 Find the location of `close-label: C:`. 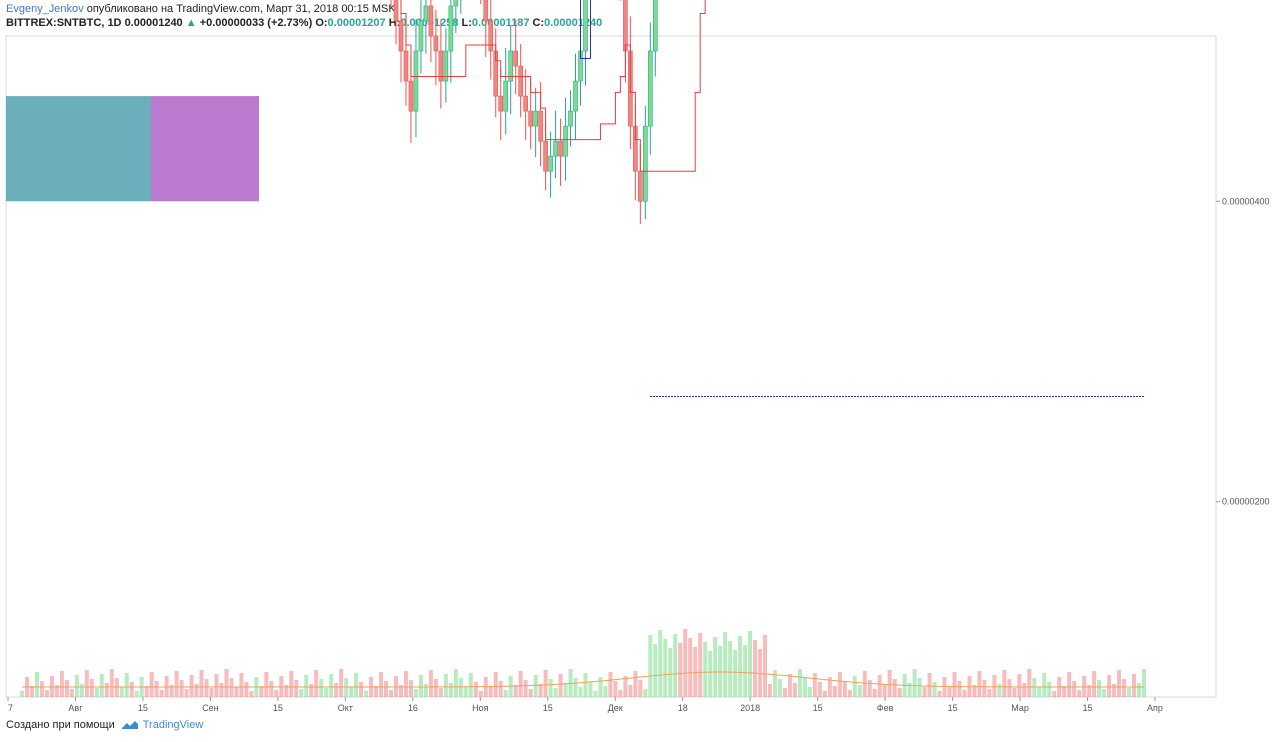

close-label: C: is located at coordinates (538, 23).